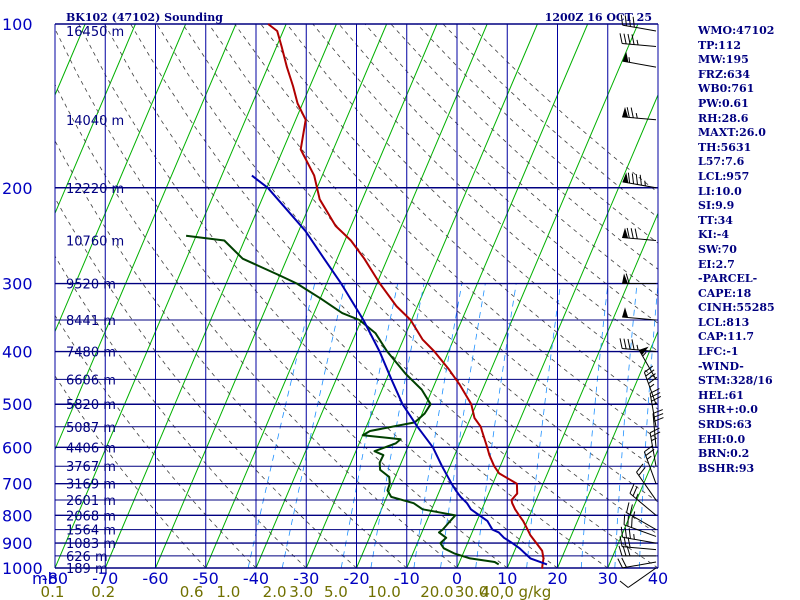 The height and width of the screenshot is (600, 800). Describe the element at coordinates (336, 591) in the screenshot. I see `mixing-ratio-label: 5.0` at that location.